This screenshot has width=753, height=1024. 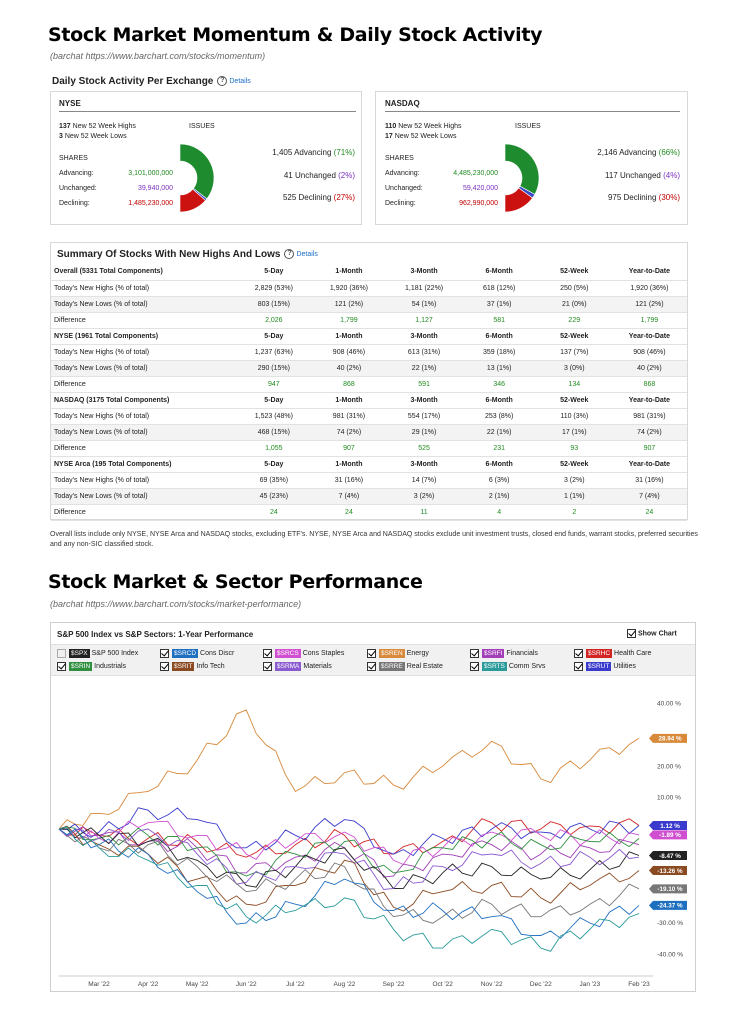 I want to click on series-end-label: -24.37 %, so click(x=668, y=905).